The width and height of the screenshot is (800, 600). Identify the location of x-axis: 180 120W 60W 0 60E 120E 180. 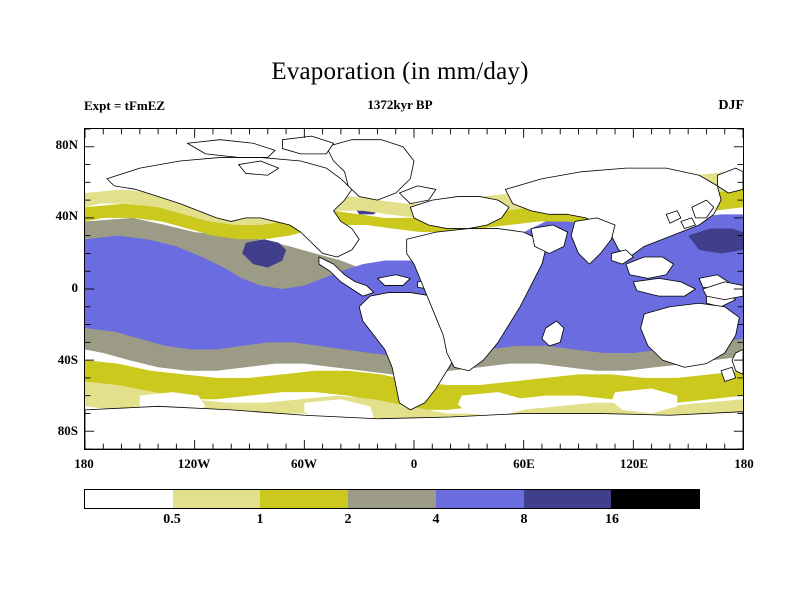
(414, 466).